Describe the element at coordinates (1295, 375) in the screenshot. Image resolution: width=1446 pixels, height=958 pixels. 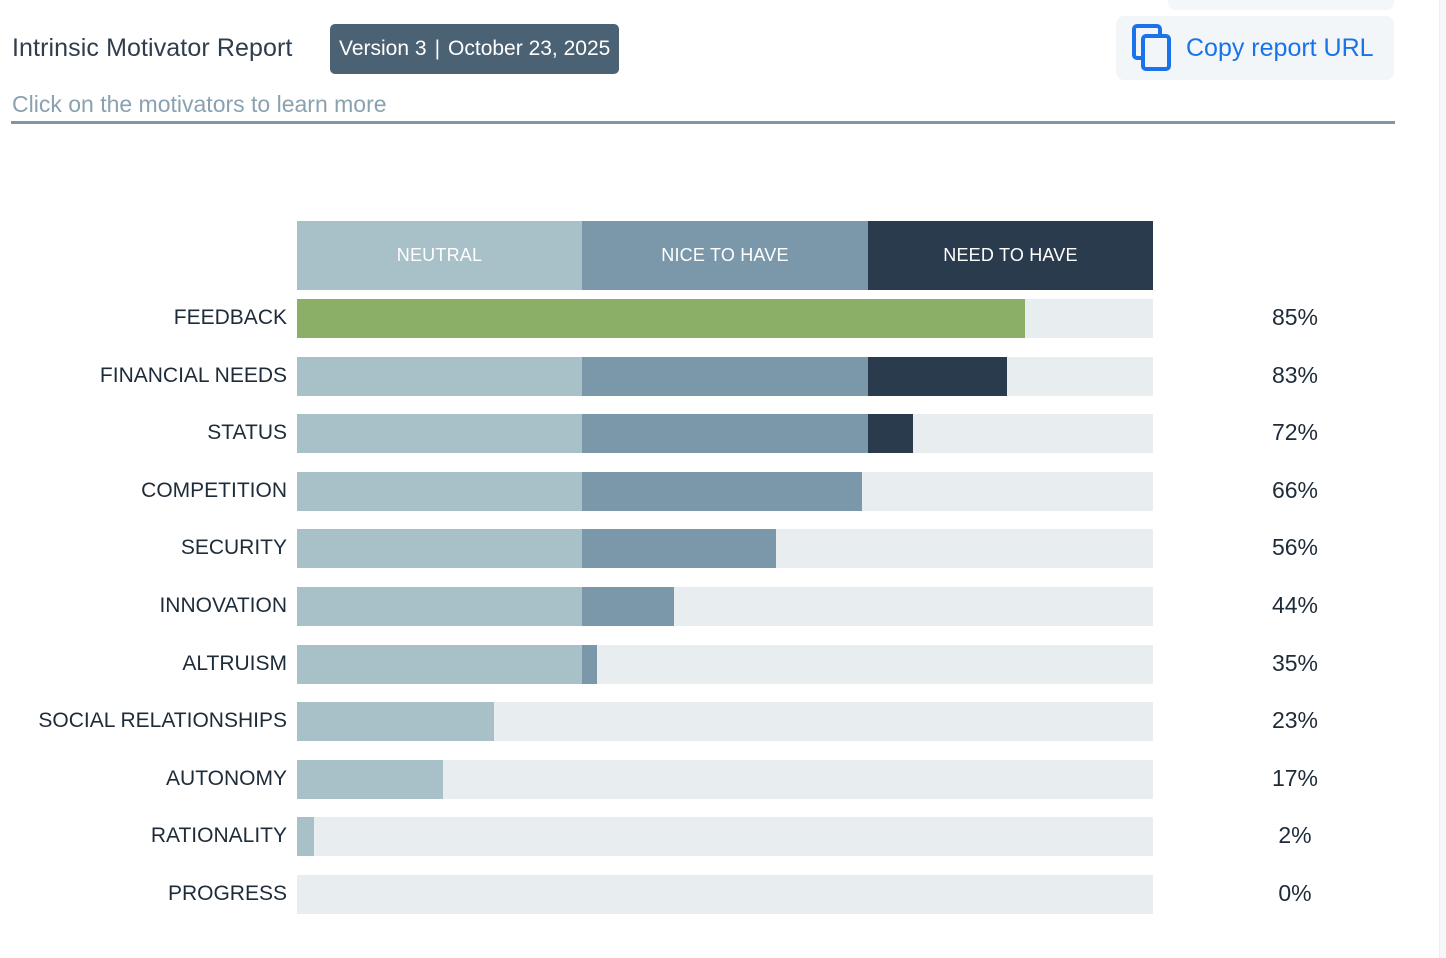
I see `motivator-value-financial-needs: 83%` at that location.